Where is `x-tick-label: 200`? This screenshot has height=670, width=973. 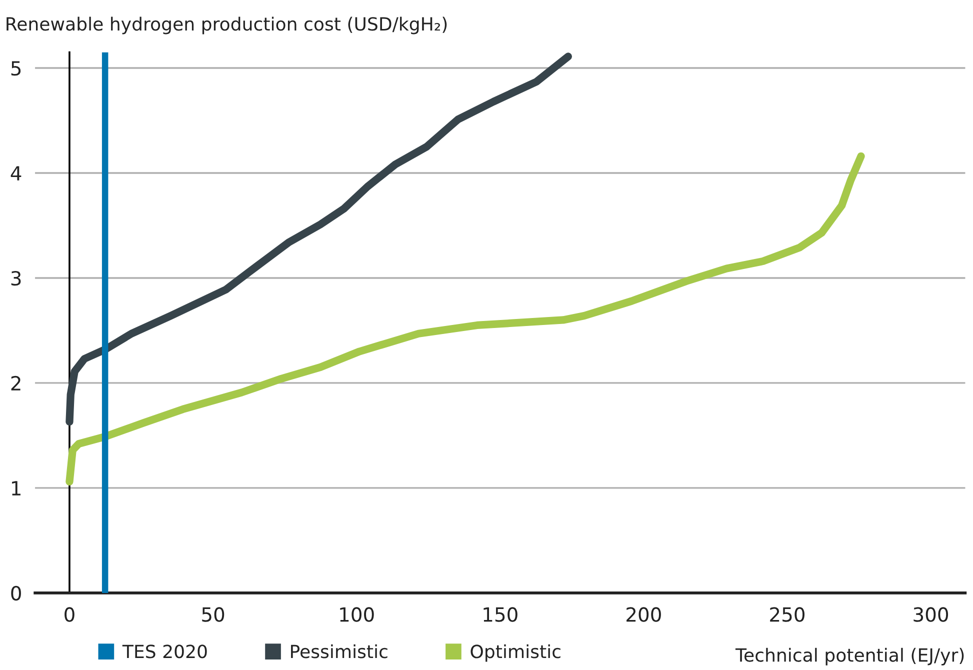
x-tick-label: 200 is located at coordinates (643, 614).